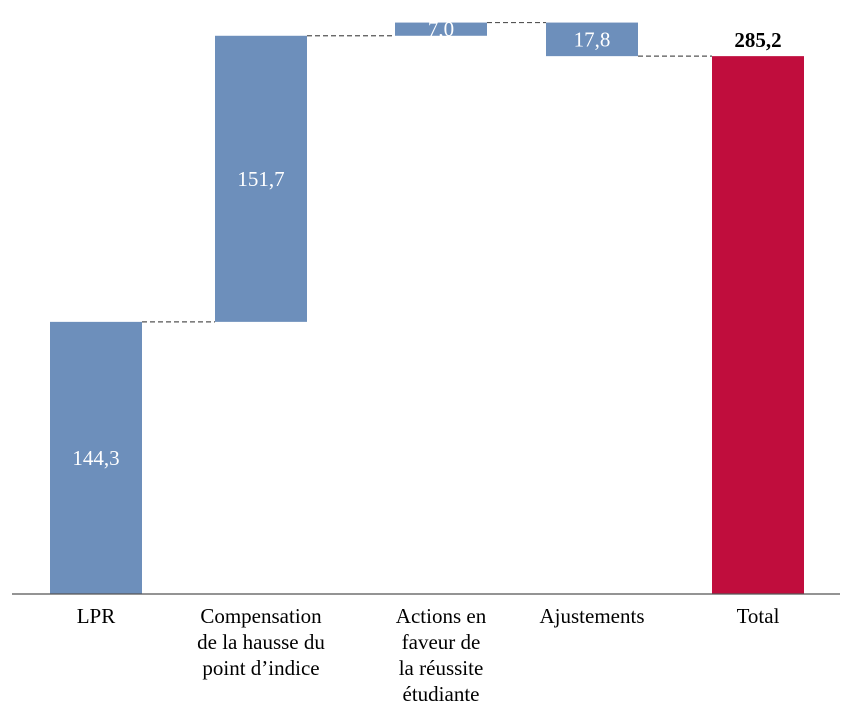  Describe the element at coordinates (757, 40) in the screenshot. I see `data-label-5: 285,2` at that location.